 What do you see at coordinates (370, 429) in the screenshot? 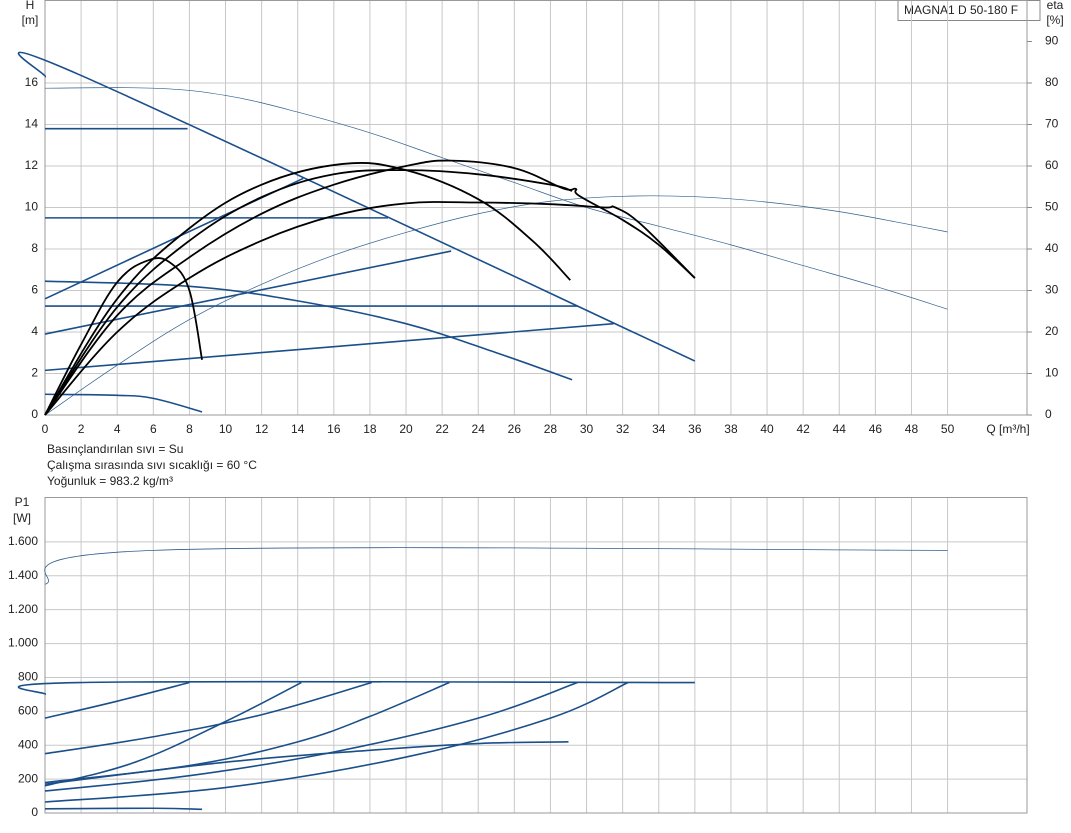
I see `x-tick-label: 18` at bounding box center [370, 429].